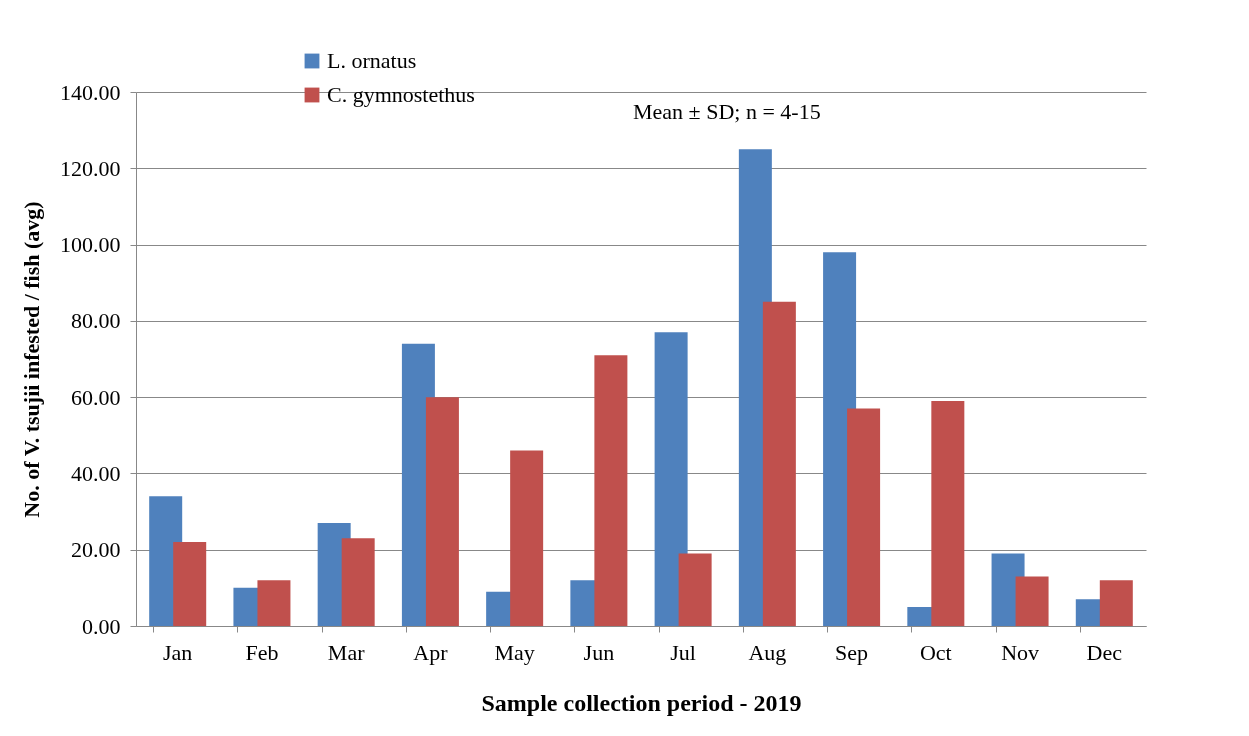 This screenshot has width=1249, height=736. I want to click on y-tick-label: 20.00, so click(96, 550).